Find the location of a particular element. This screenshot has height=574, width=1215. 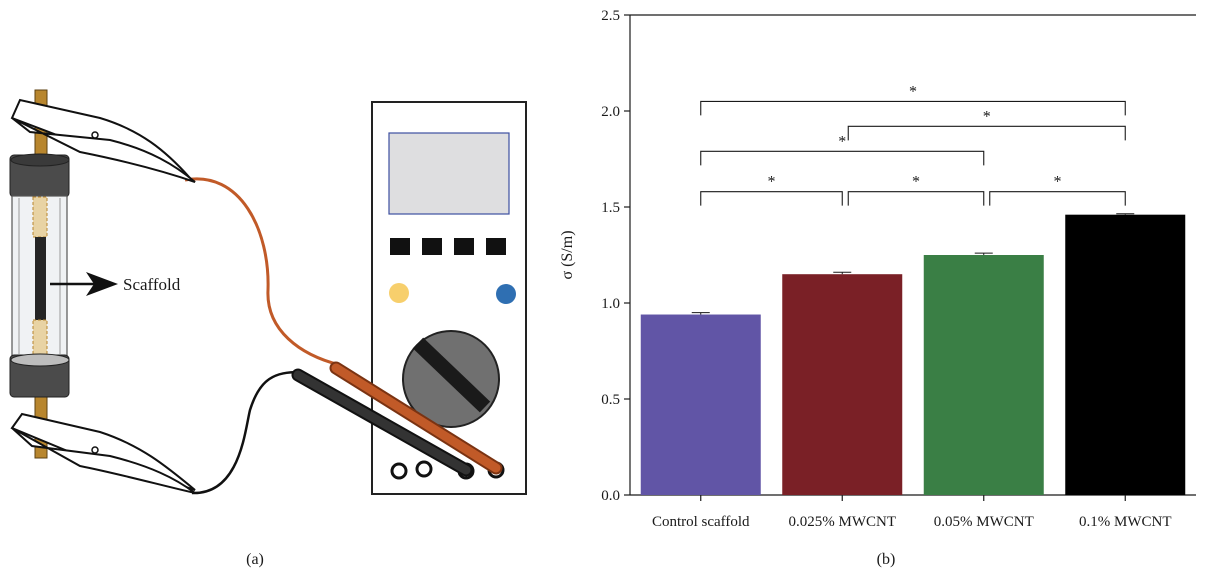

bottom-alligator-clip is located at coordinates (103, 453).